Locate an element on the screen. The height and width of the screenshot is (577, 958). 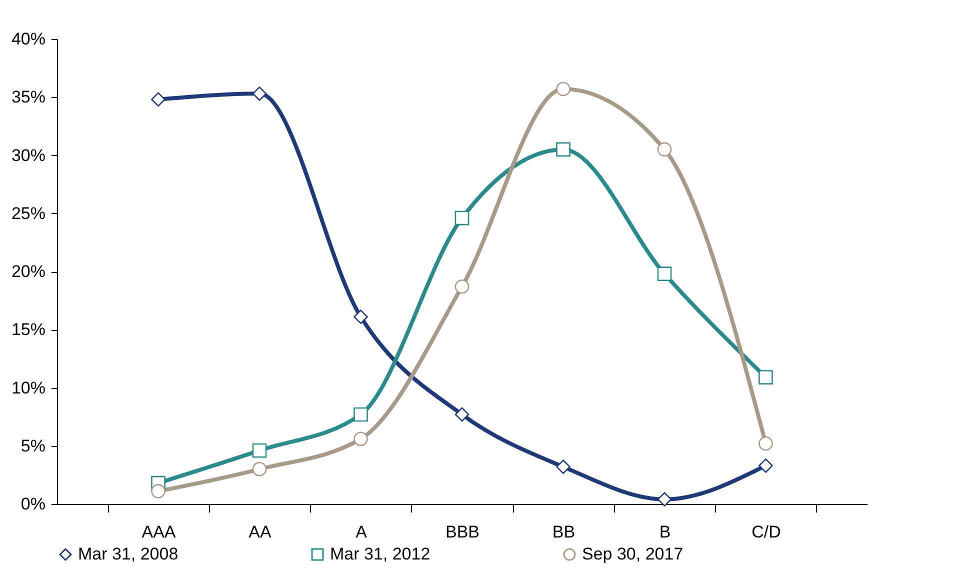
y-tick-label: 20% is located at coordinates (28, 271).